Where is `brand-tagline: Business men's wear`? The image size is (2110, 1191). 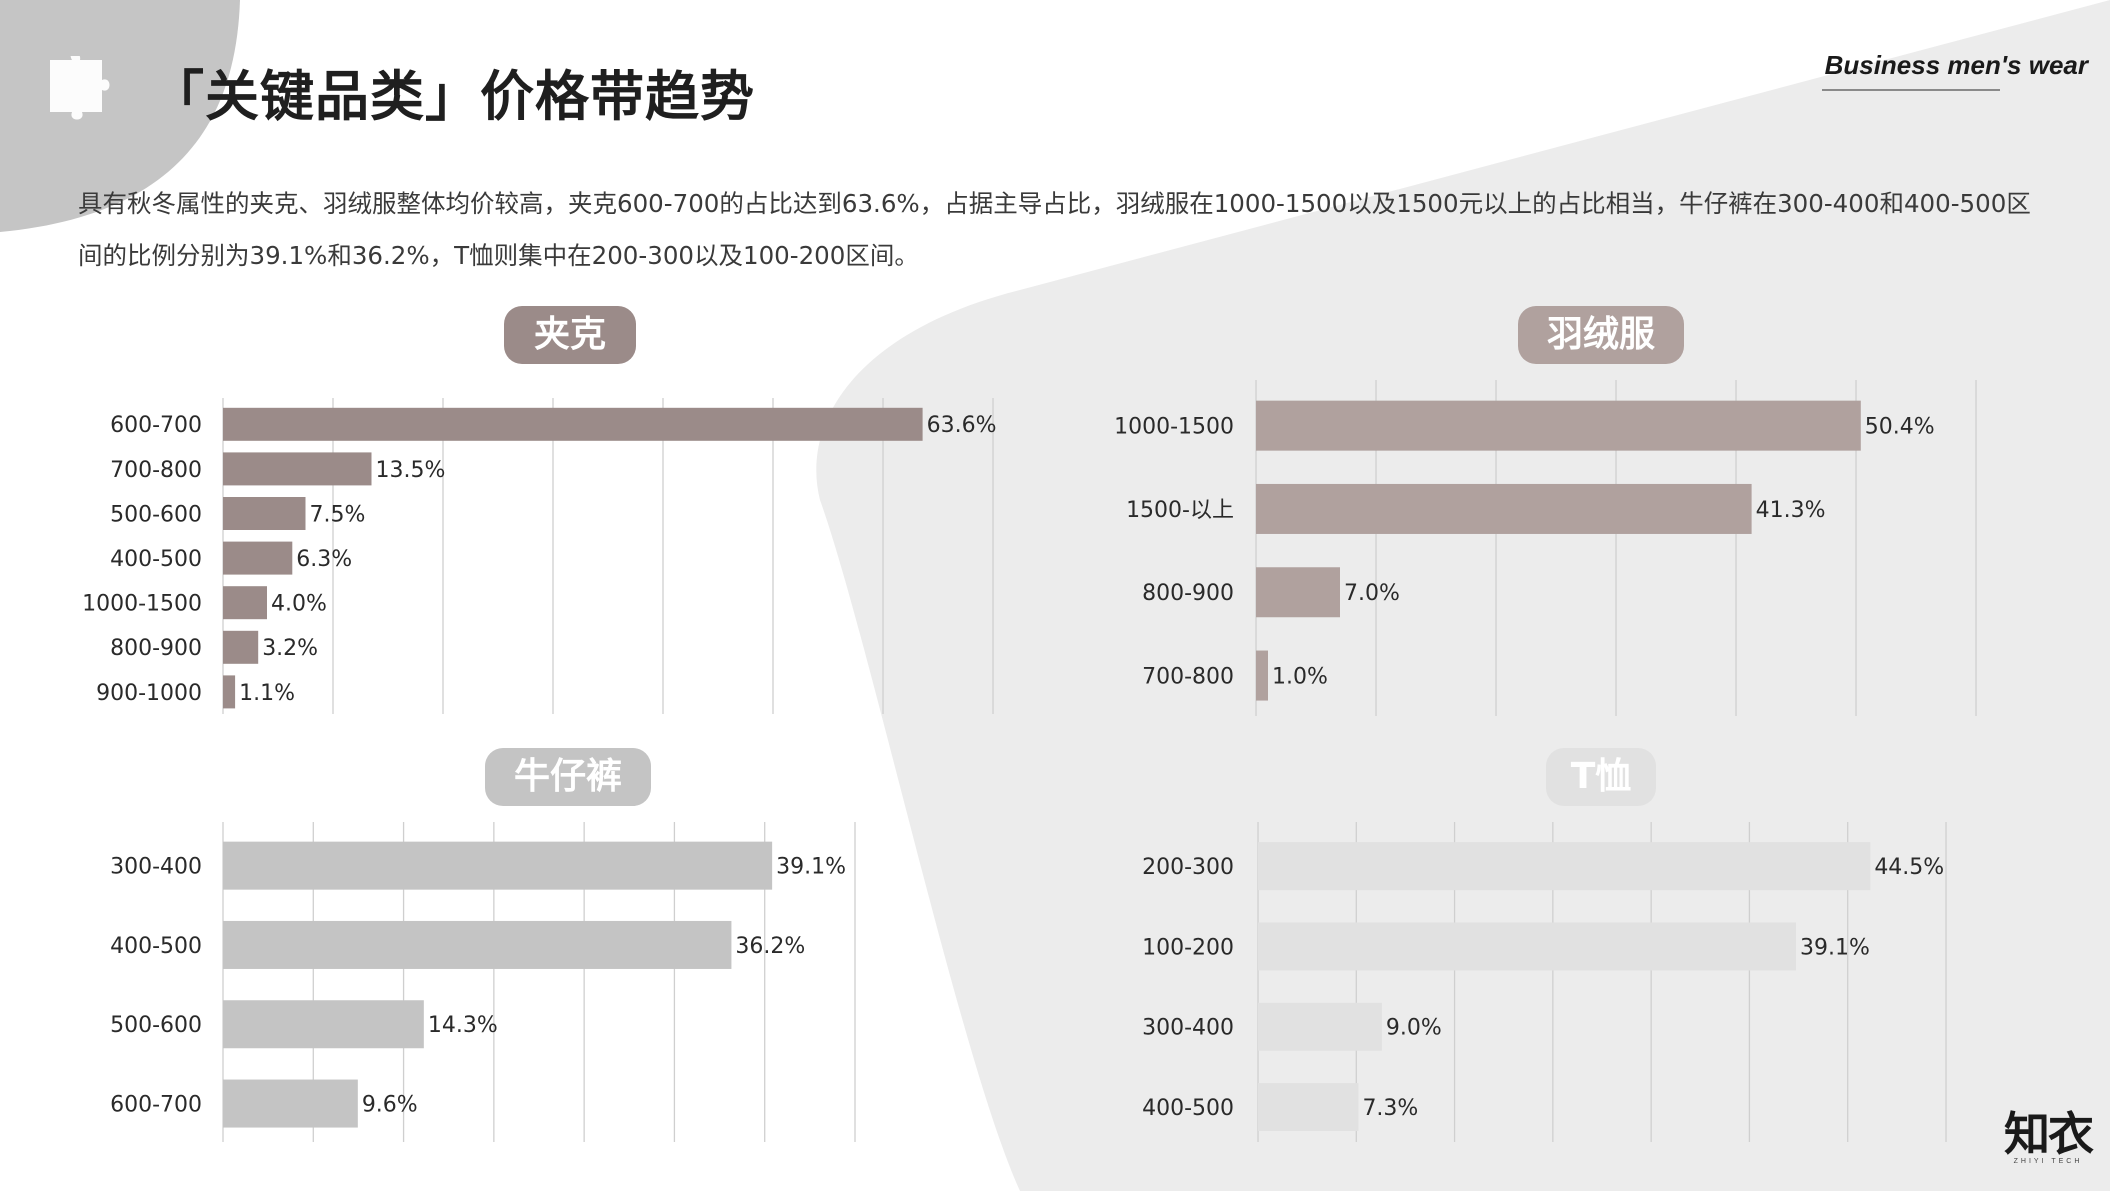
brand-tagline: Business men's wear is located at coordinates (1956, 65).